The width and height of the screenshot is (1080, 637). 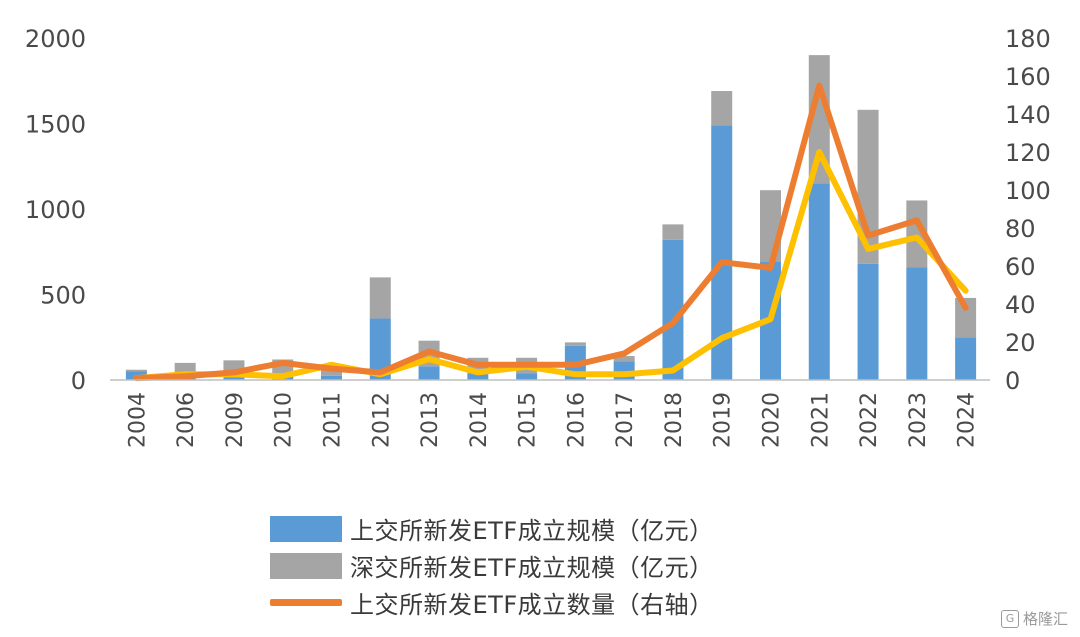 What do you see at coordinates (1028, 115) in the screenshot?
I see `right-tick-140: 140` at bounding box center [1028, 115].